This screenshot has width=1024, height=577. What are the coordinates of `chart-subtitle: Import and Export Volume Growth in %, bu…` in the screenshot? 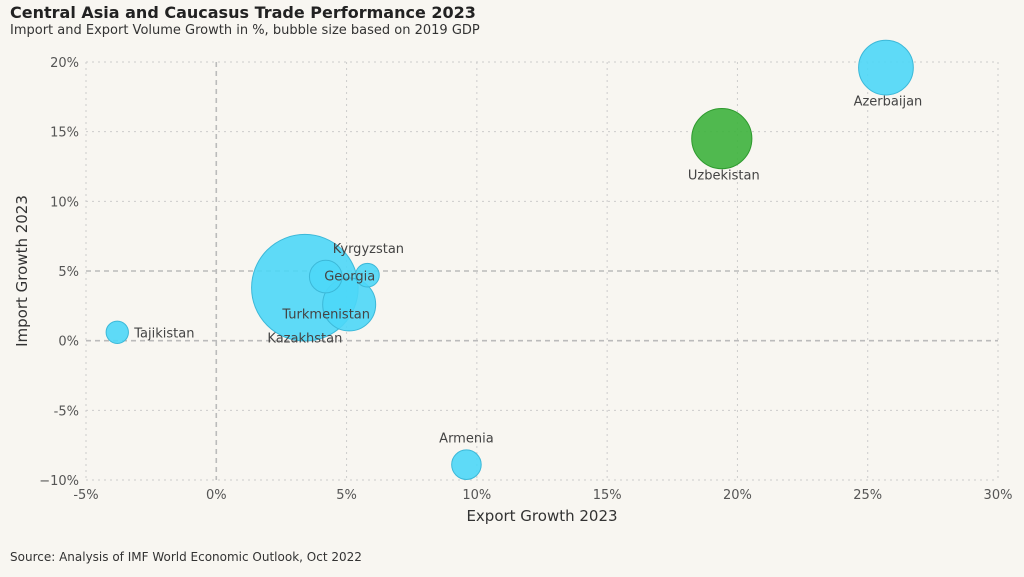 It's located at (245, 30).